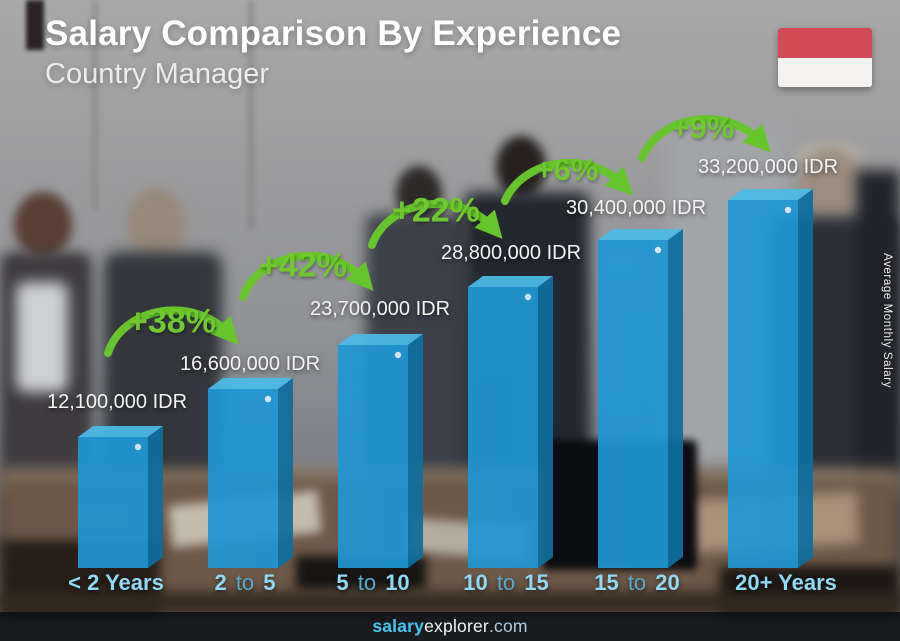  I want to click on page-title: Salary Comparison By Experience, so click(333, 33).